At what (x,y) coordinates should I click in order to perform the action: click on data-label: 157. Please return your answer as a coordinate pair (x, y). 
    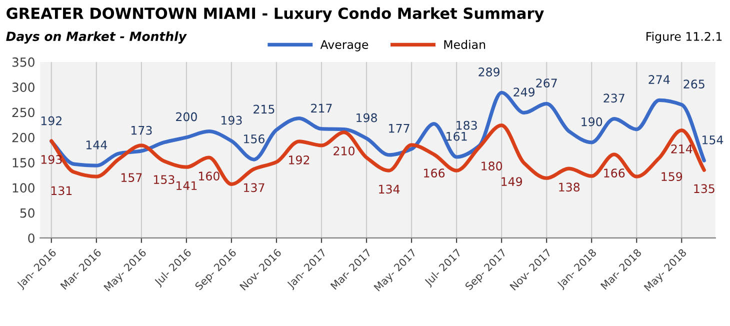
    Looking at the image, I should click on (131, 177).